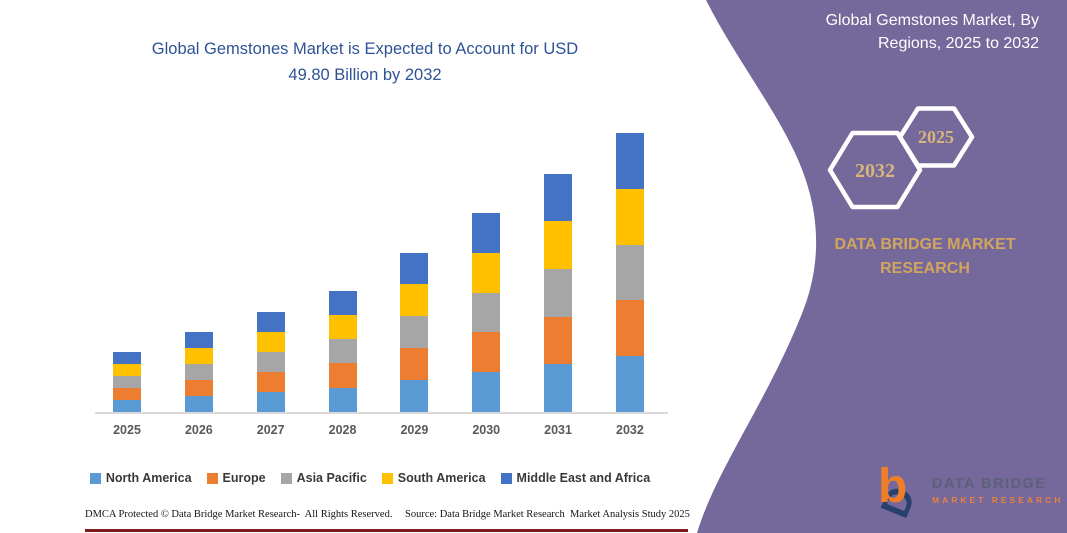 This screenshot has width=1067, height=533. I want to click on legend-label: Europe, so click(244, 478).